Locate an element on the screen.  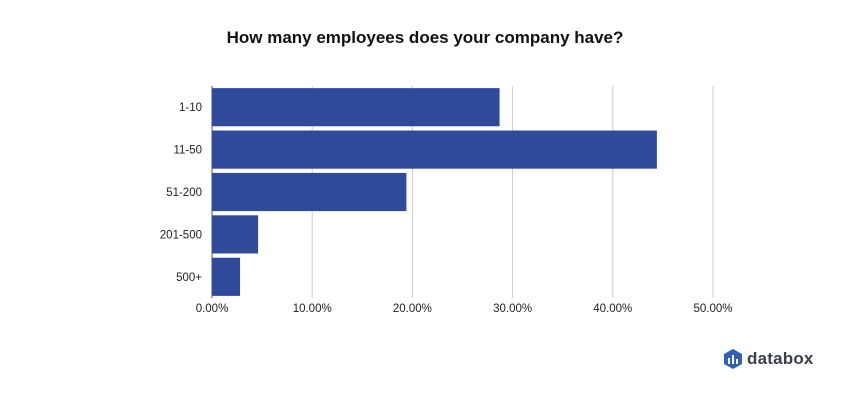
x-tick-label: 30.00% is located at coordinates (512, 309).